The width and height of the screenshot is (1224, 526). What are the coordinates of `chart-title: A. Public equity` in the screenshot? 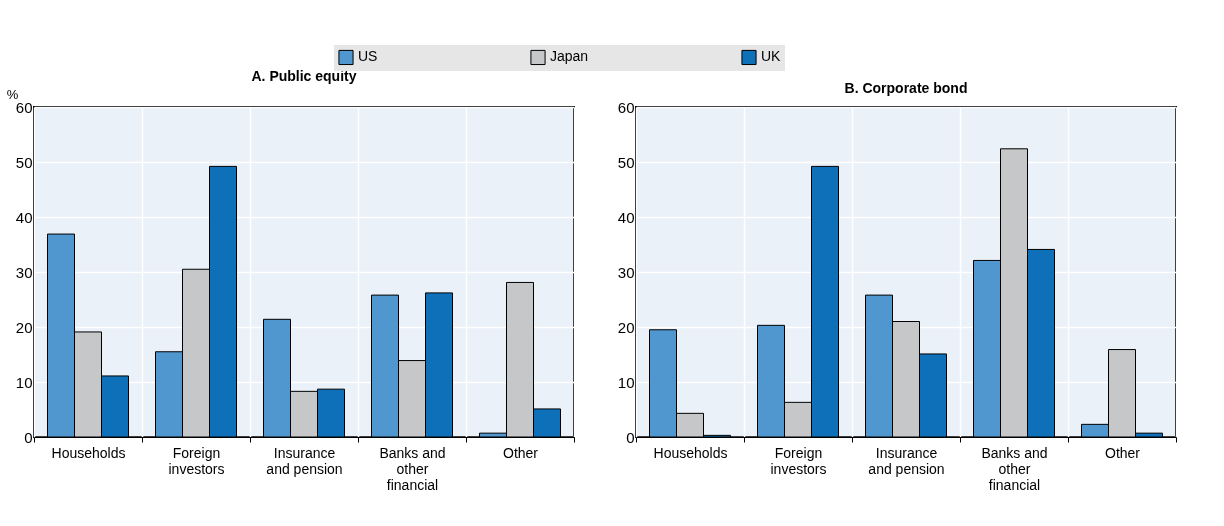 It's located at (304, 76).